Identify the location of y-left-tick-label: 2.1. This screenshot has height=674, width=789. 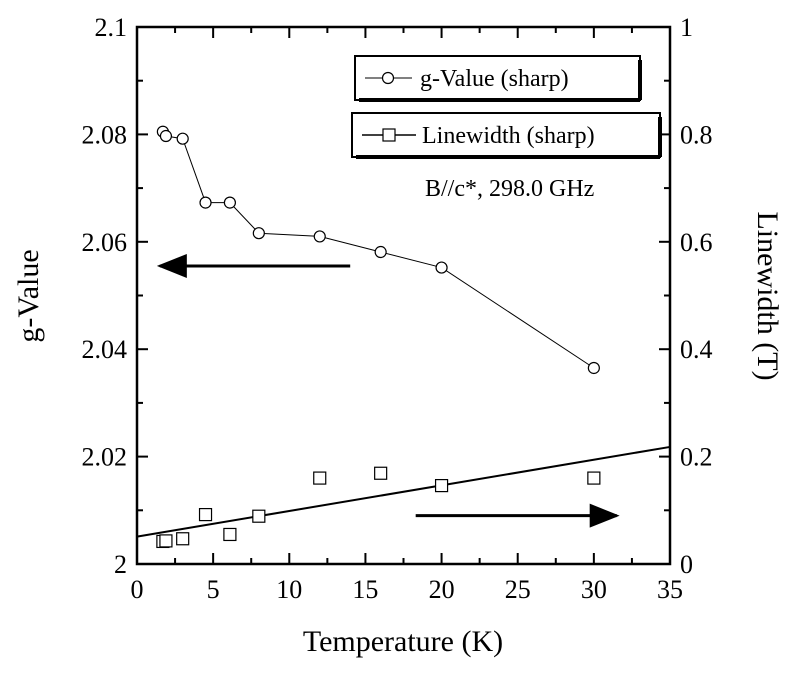
(111, 27).